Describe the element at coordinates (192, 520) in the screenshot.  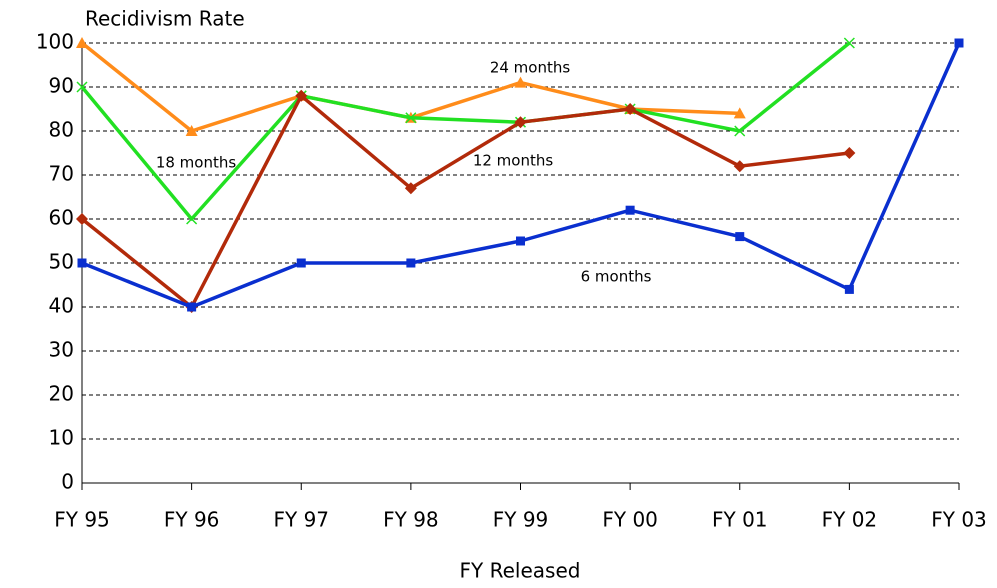
I see `x-tick-label: FY 96` at that location.